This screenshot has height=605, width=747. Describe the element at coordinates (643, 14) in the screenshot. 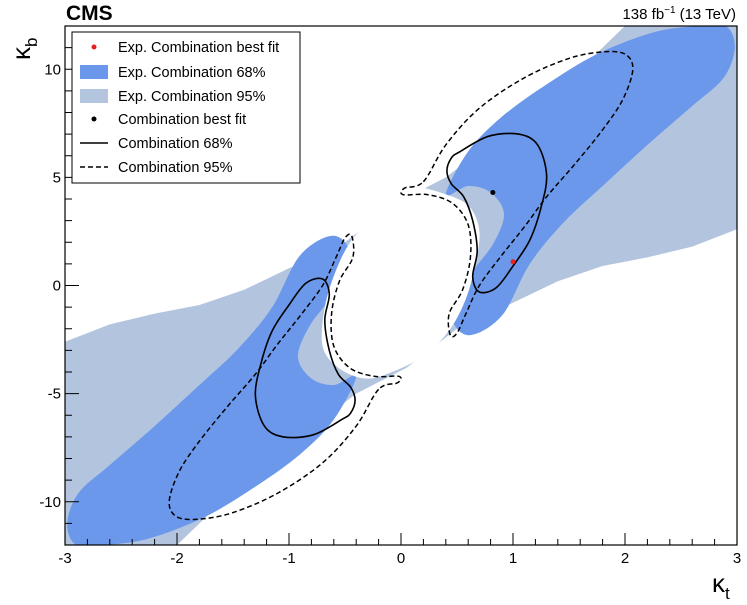

I see `luminosity-value: 138 fb` at that location.